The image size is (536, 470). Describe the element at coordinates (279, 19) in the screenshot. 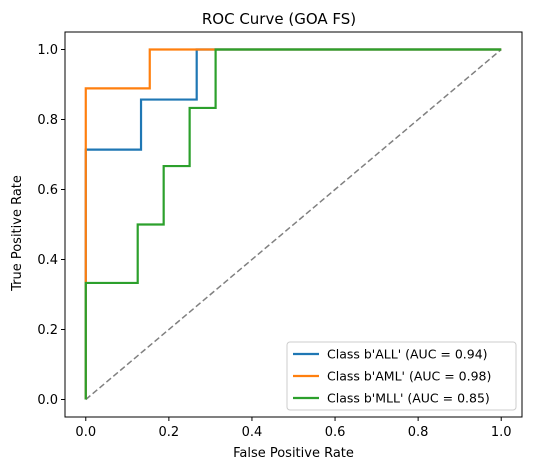

I see `chart-title: ROC Curve (GOA FS)` at that location.